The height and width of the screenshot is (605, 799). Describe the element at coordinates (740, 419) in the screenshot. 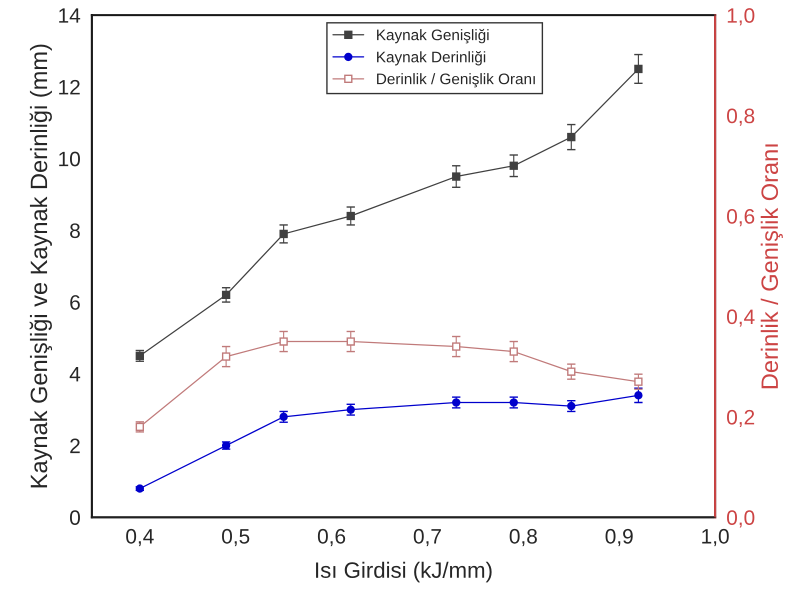

I see `y2-tick-label: 0,2` at that location.